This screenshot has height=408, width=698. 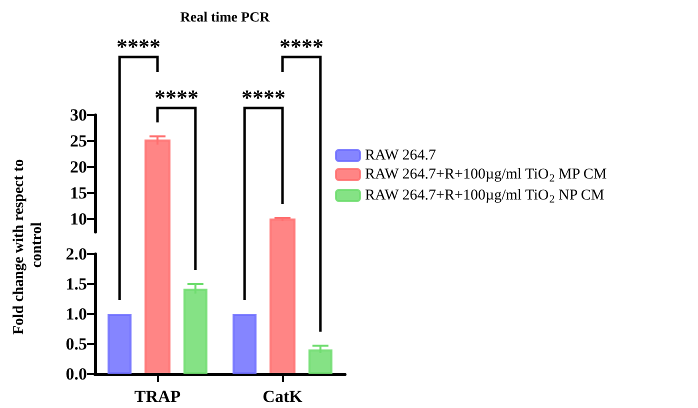 What do you see at coordinates (78, 219) in the screenshot?
I see `y-tick-label: 10` at bounding box center [78, 219].